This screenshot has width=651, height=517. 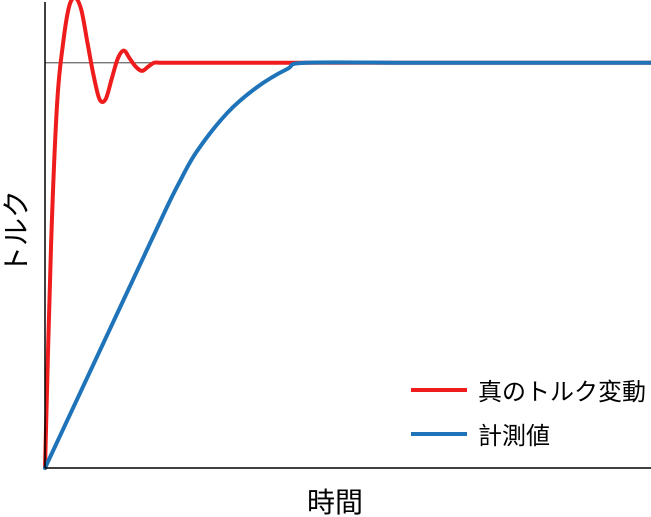 I want to click on legend-label-true-torque: 真のトルク変動, so click(x=562, y=392).